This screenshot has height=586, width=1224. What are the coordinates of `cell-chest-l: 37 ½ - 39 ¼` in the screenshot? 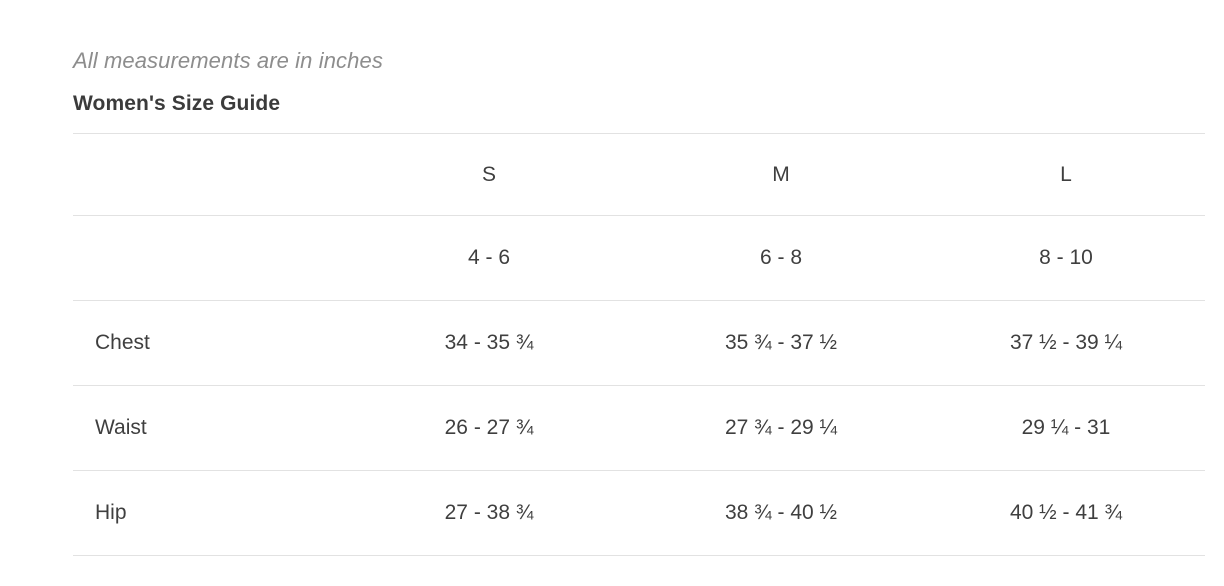 It's located at (1066, 342).